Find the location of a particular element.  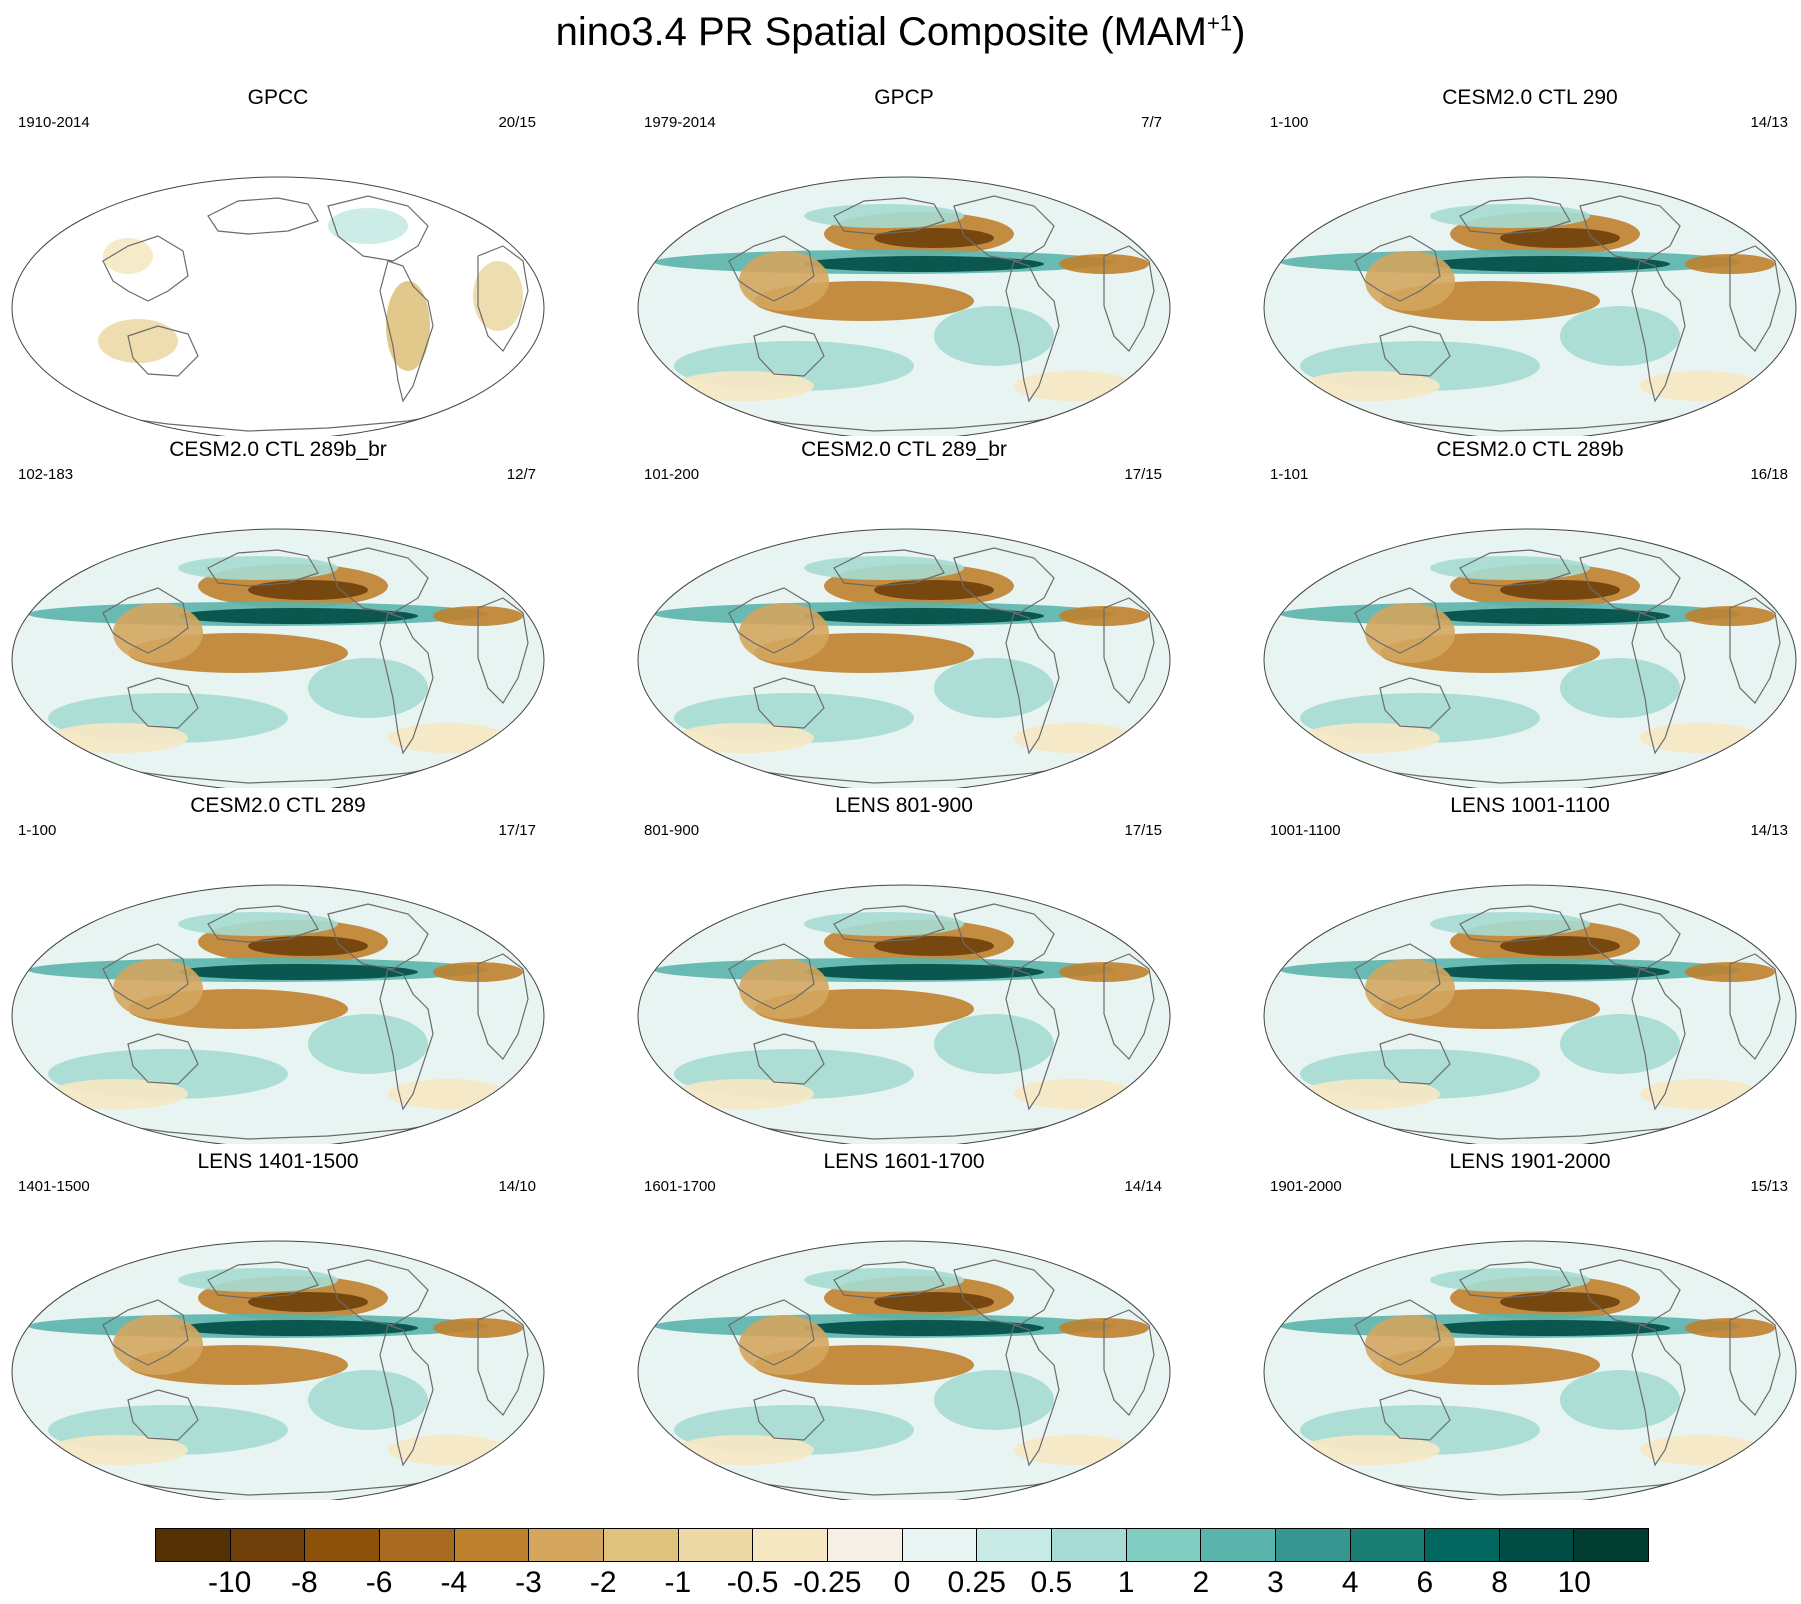

colorbar-tick-label: -0.25 is located at coordinates (827, 1582).